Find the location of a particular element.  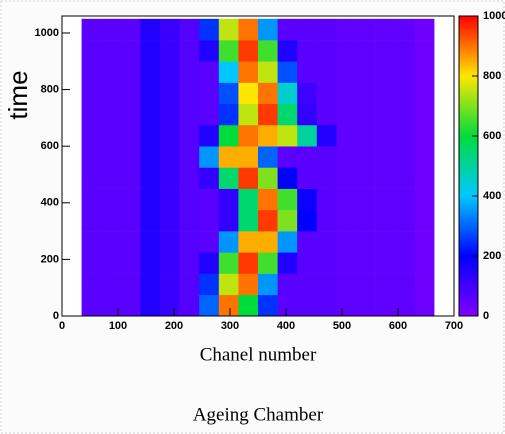

chart-title: Ageing Chamber is located at coordinates (258, 414).